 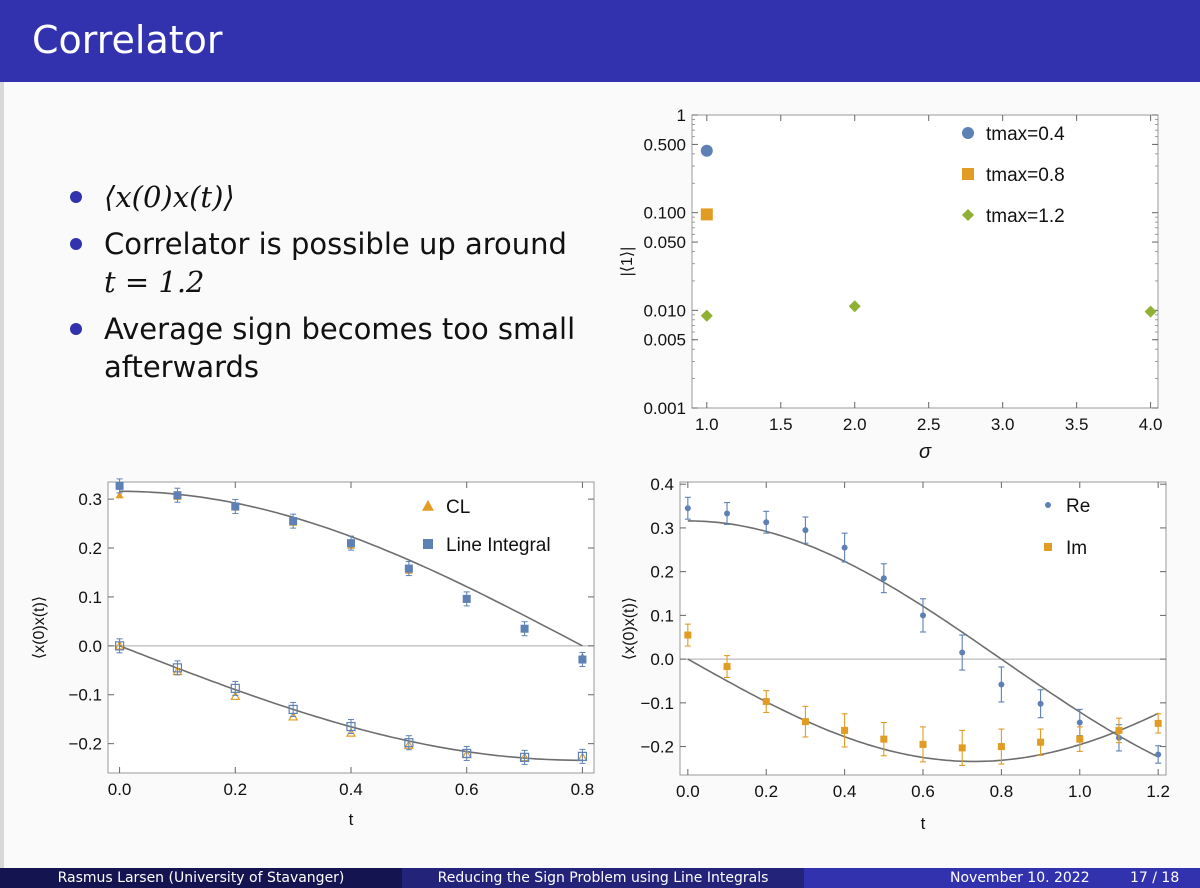 I want to click on legend-item: CL, so click(x=446, y=507).